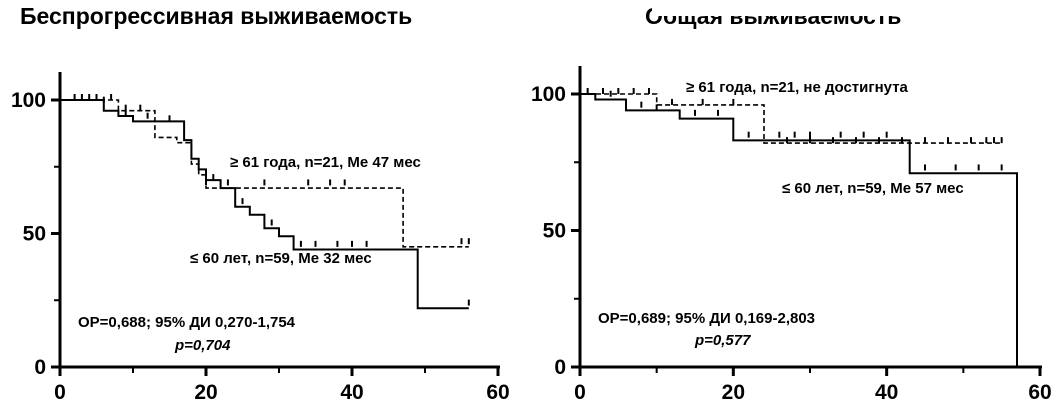  Describe the element at coordinates (187, 322) in the screenshot. I see `pfs-hazard-ratio: ОР=0,688; 95% ДИ 0,270-1,754` at that location.